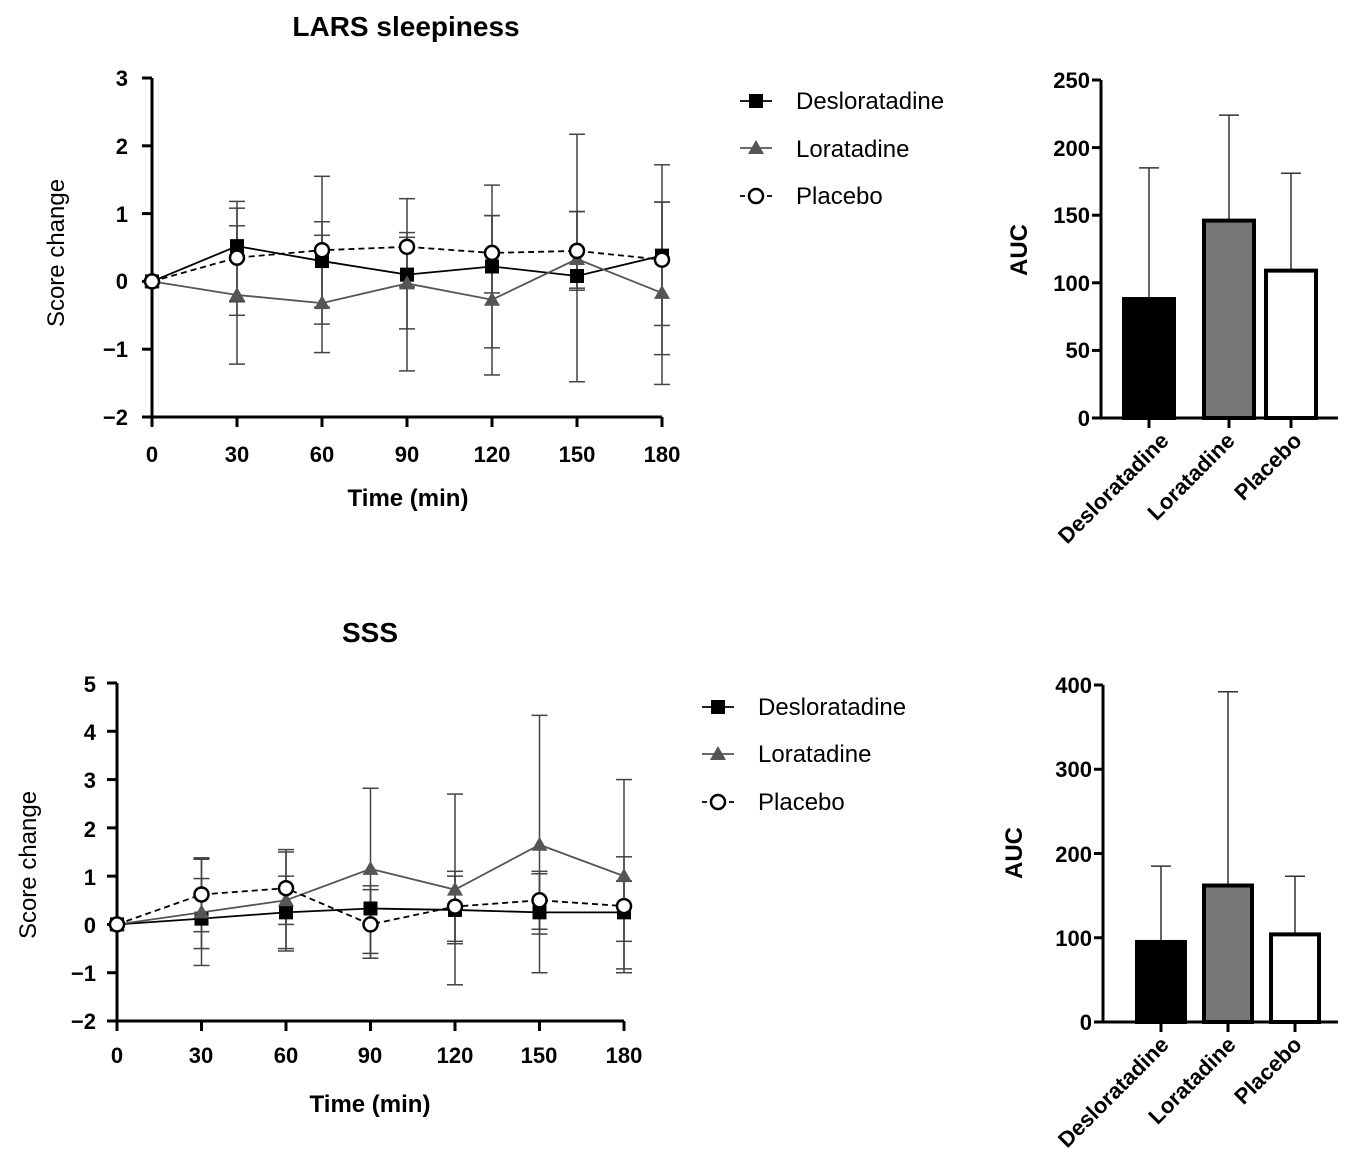 The height and width of the screenshot is (1171, 1347). Describe the element at coordinates (405, 26) in the screenshot. I see `chart-title: LARS sleepiness` at that location.